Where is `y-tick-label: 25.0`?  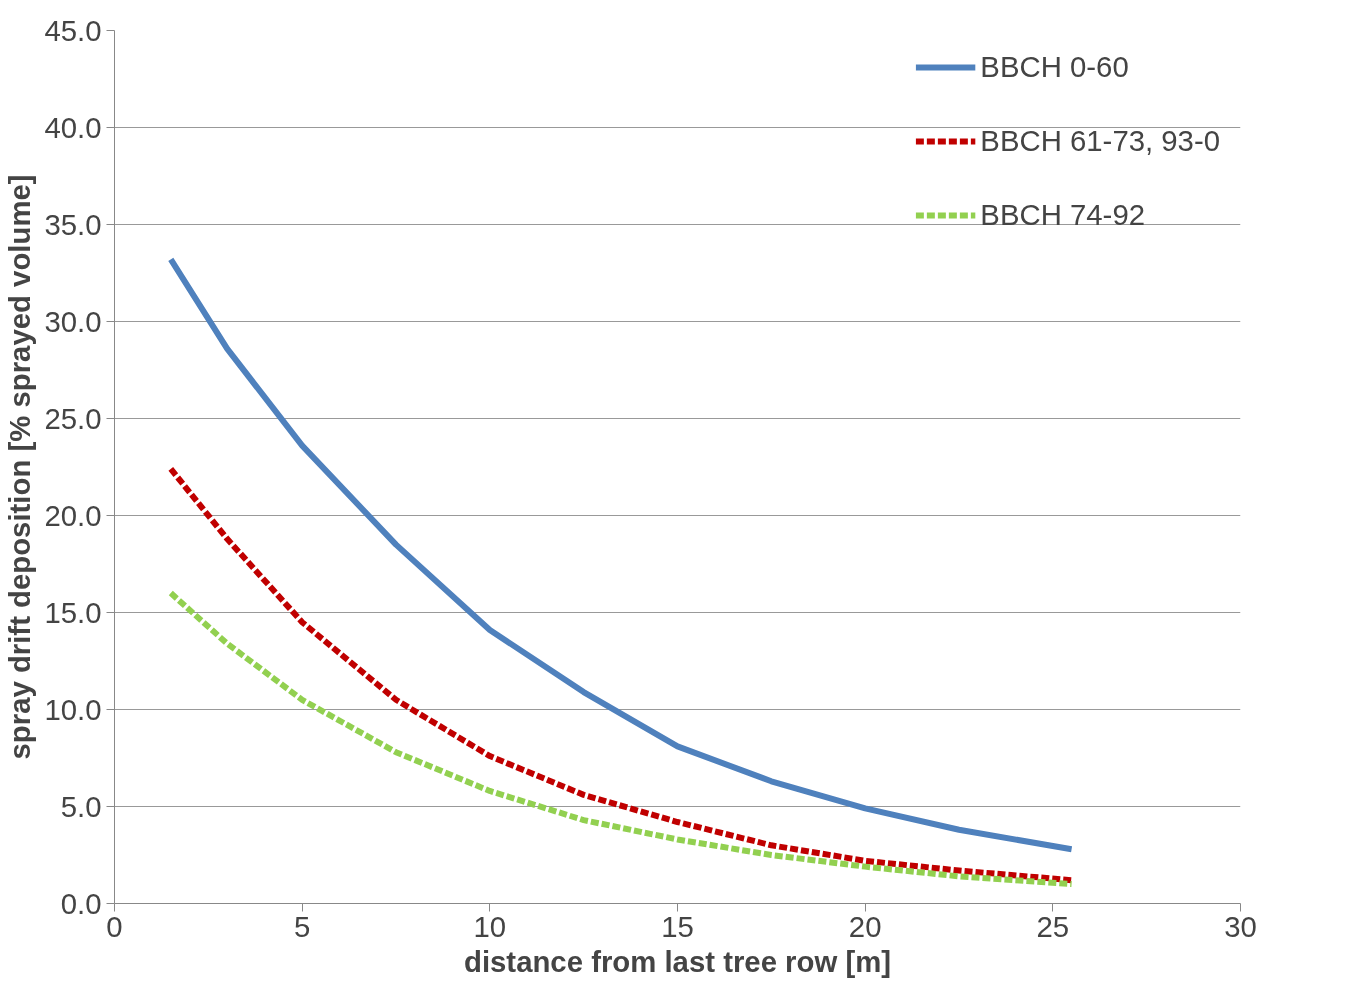
y-tick-label: 25.0 is located at coordinates (73, 418).